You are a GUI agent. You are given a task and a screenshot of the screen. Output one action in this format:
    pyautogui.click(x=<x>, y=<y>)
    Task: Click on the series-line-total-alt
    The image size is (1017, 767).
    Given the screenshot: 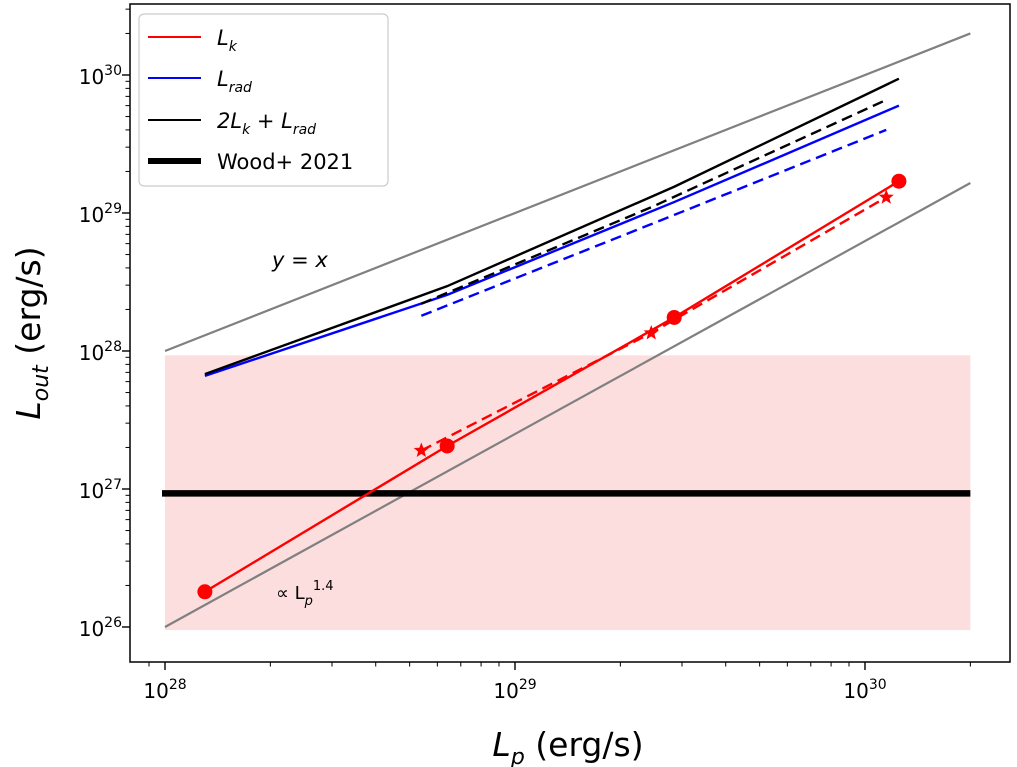 What is the action you would take?
    pyautogui.click(x=653, y=201)
    